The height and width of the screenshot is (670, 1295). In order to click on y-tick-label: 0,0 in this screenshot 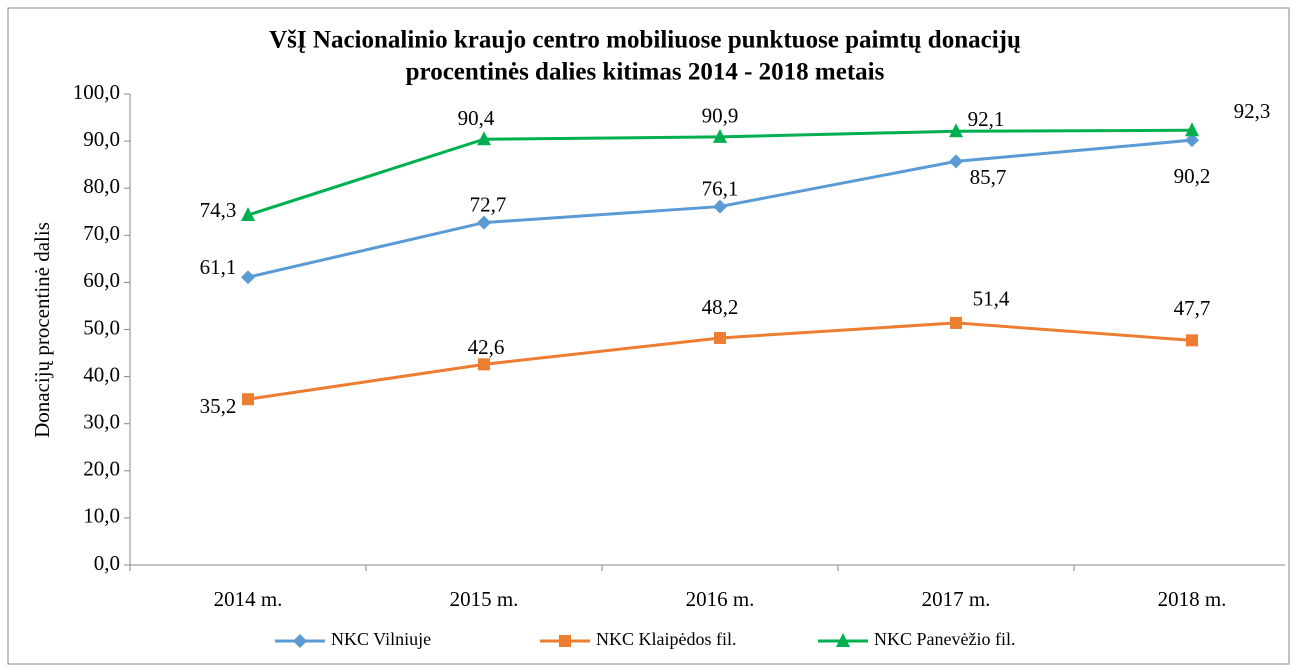, I will do `click(107, 563)`.